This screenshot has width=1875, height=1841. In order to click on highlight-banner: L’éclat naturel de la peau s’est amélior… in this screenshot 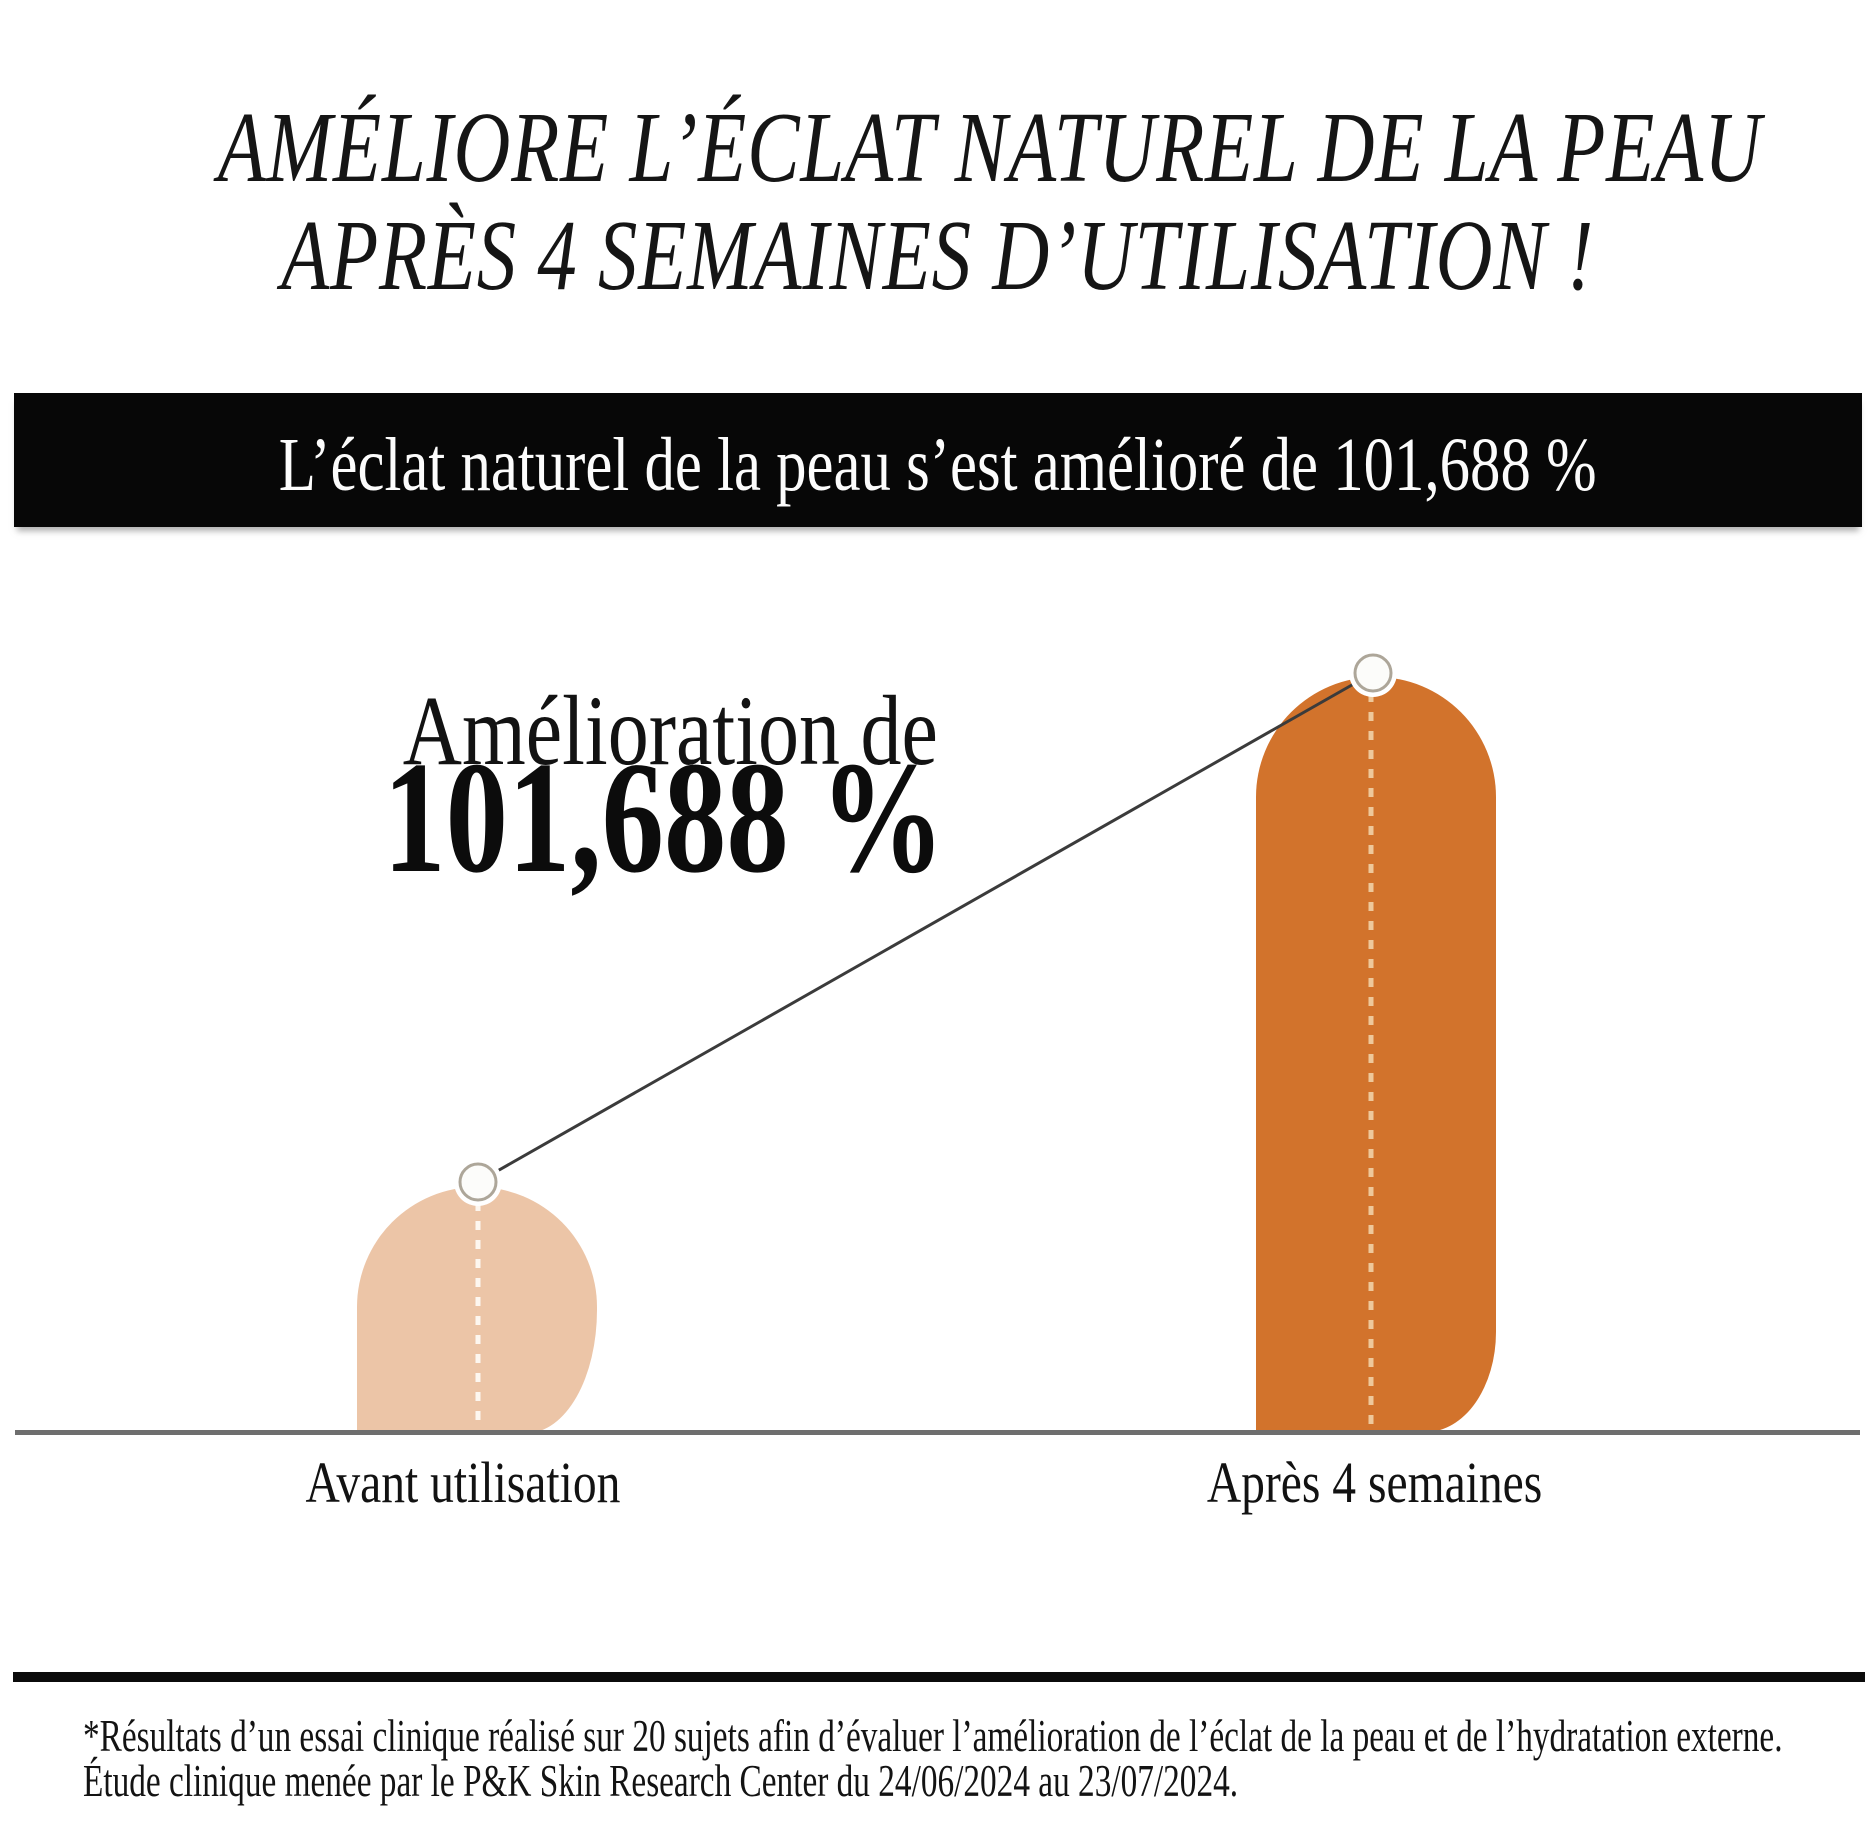, I will do `click(938, 460)`.